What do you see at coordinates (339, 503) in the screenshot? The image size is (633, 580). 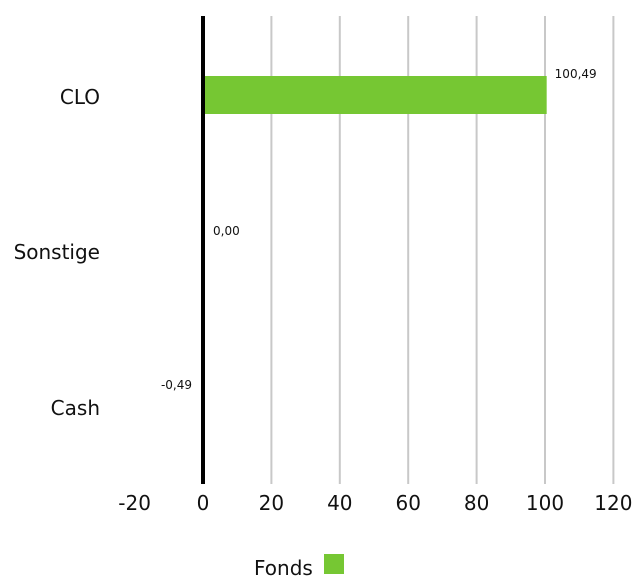 I see `x-tick-label: 40` at bounding box center [339, 503].